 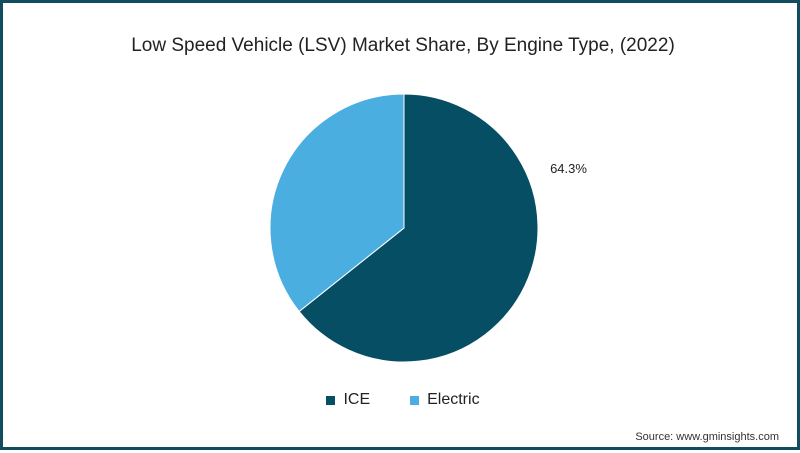 What do you see at coordinates (707, 437) in the screenshot?
I see `source-note: Source: www.gminsights.com` at bounding box center [707, 437].